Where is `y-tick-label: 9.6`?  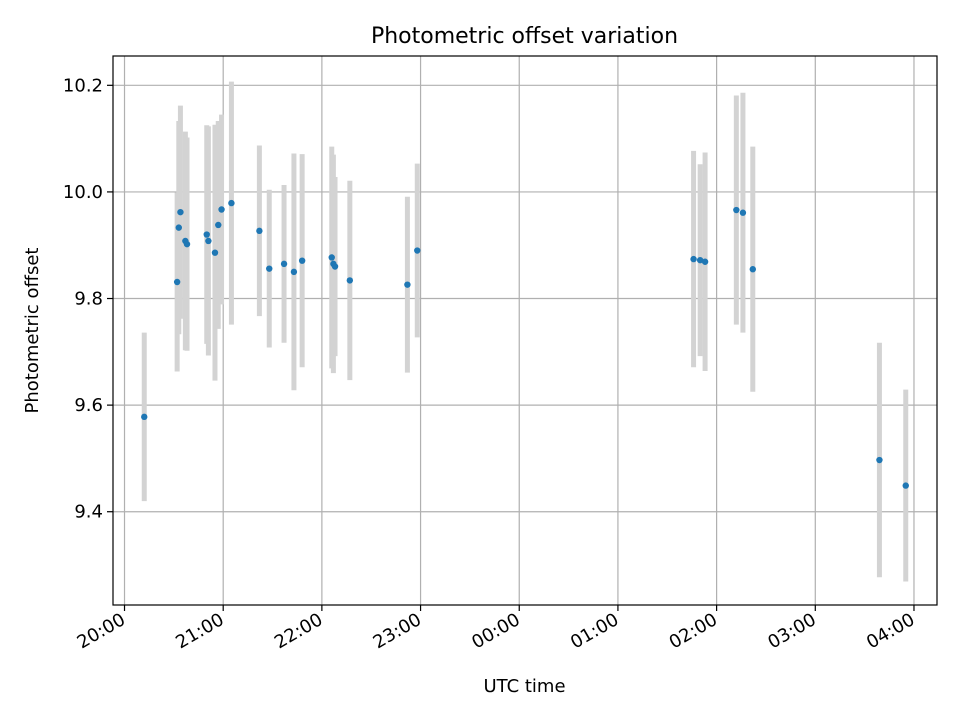 y-tick-label: 9.6 is located at coordinates (88, 405).